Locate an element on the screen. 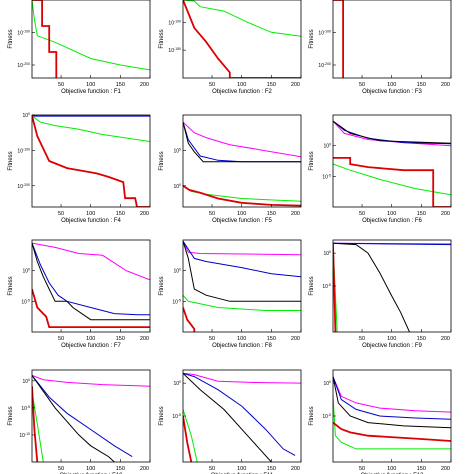 Image resolution: width=474 pixels, height=474 pixels. x-axis-label: Objective function : F4 is located at coordinates (91, 221).